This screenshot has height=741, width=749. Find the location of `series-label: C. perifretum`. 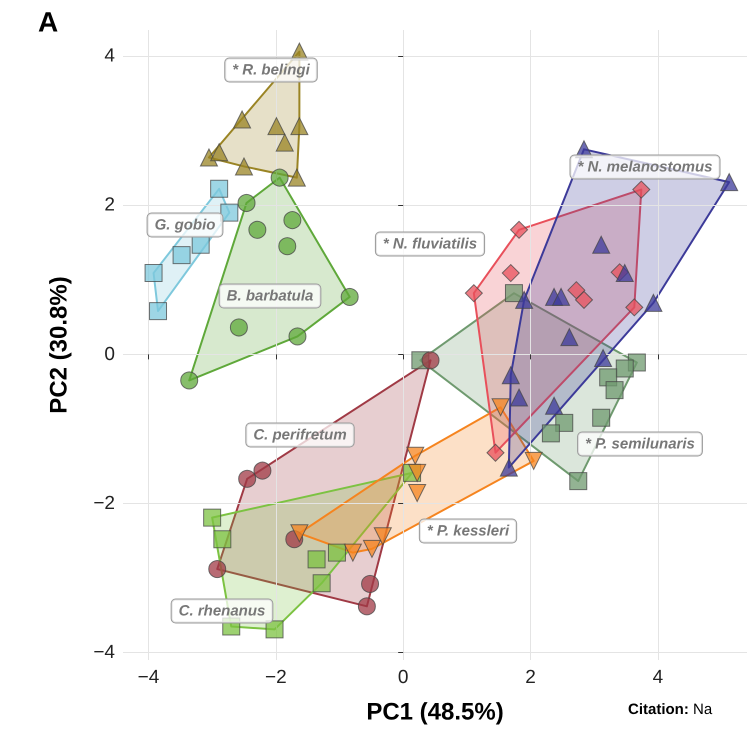

series-label: C. perifretum is located at coordinates (300, 435).